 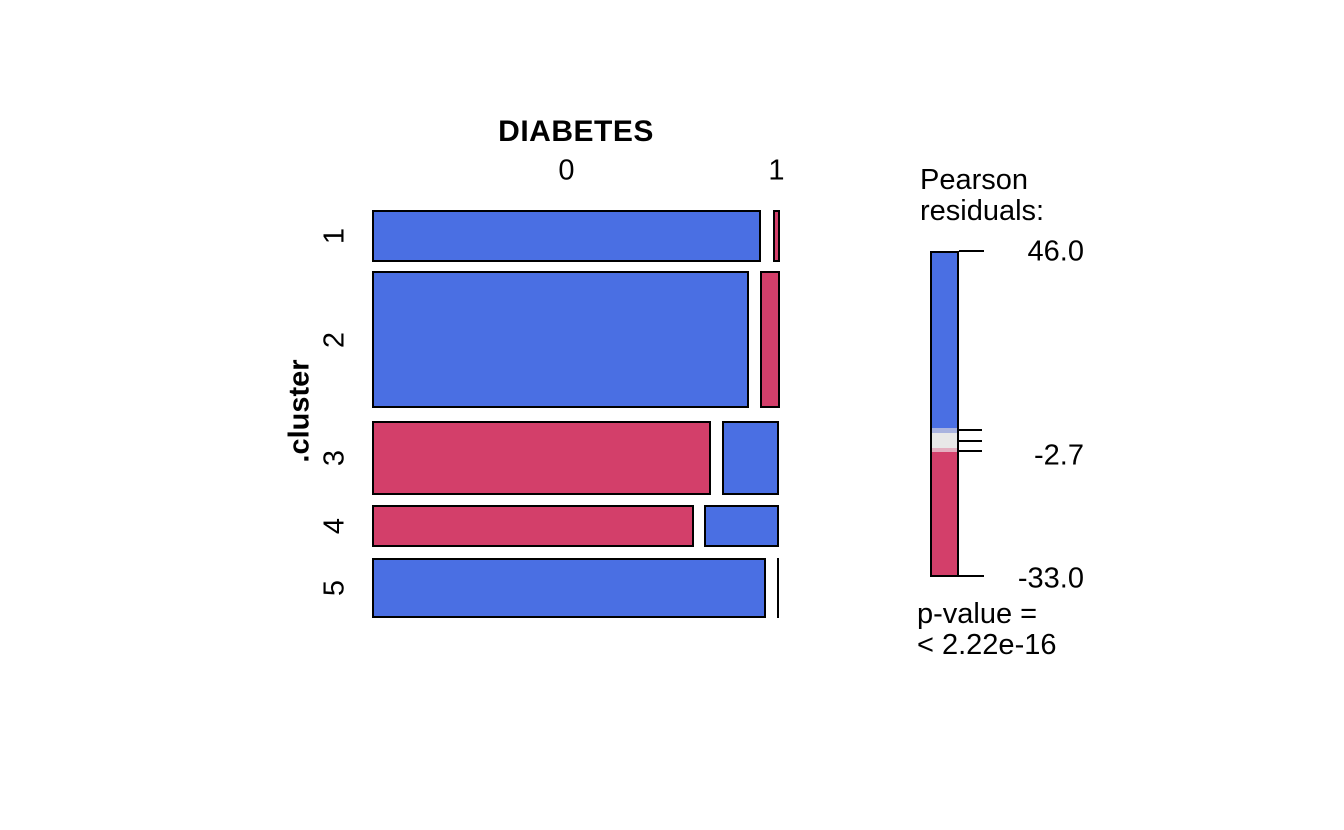 I want to click on mosaic-cell-cluster4-diabetes1, so click(x=741, y=526).